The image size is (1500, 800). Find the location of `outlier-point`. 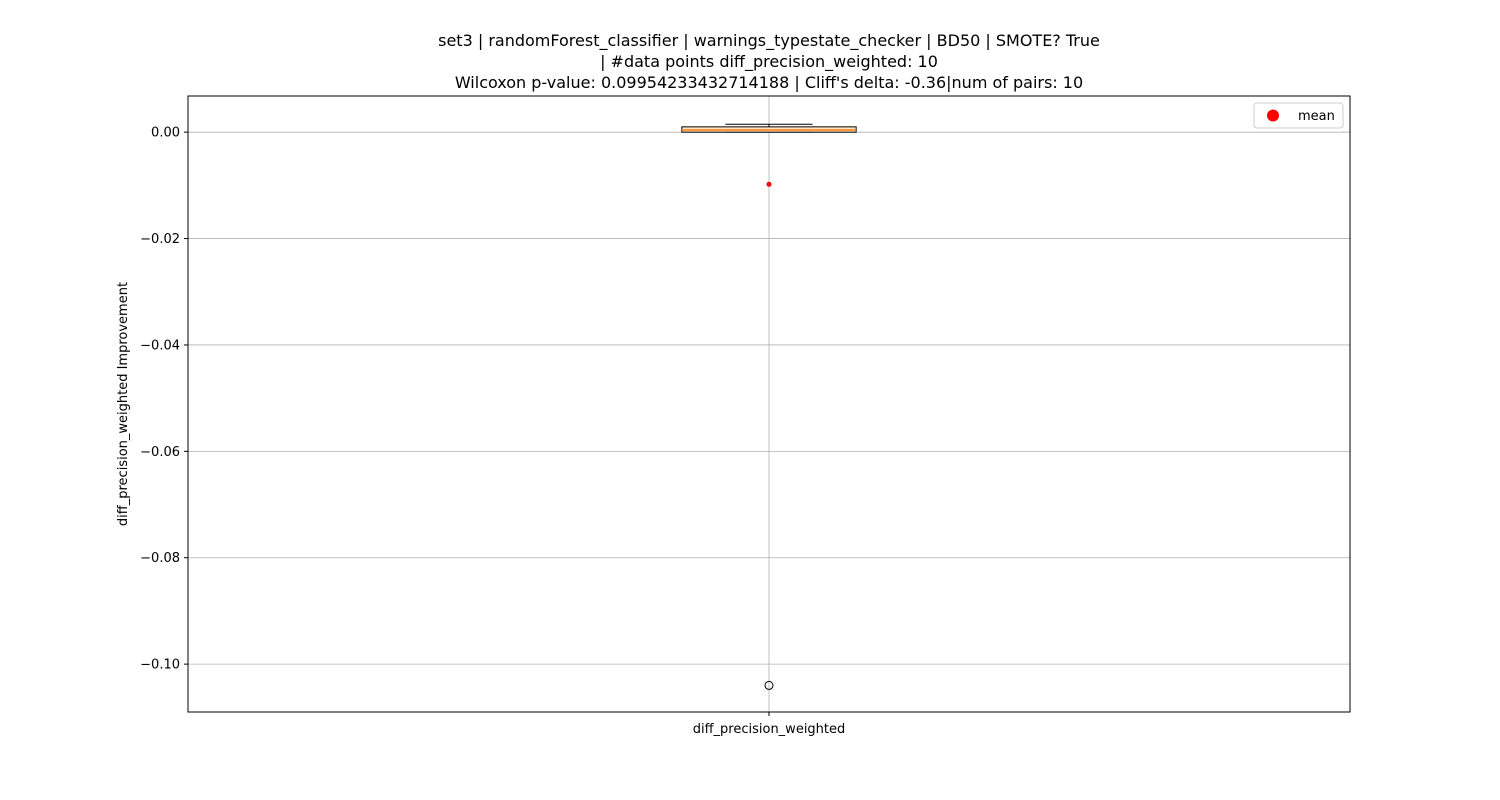

outlier-point is located at coordinates (769, 685).